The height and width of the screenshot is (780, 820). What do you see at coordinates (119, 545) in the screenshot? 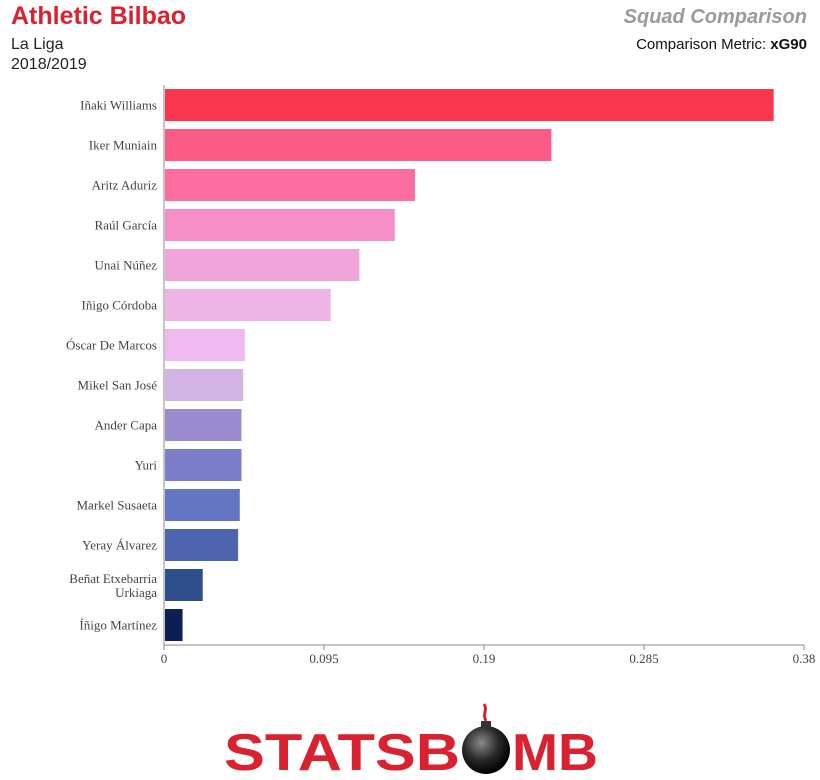
I see `category-label: Yeray Álvarez` at bounding box center [119, 545].